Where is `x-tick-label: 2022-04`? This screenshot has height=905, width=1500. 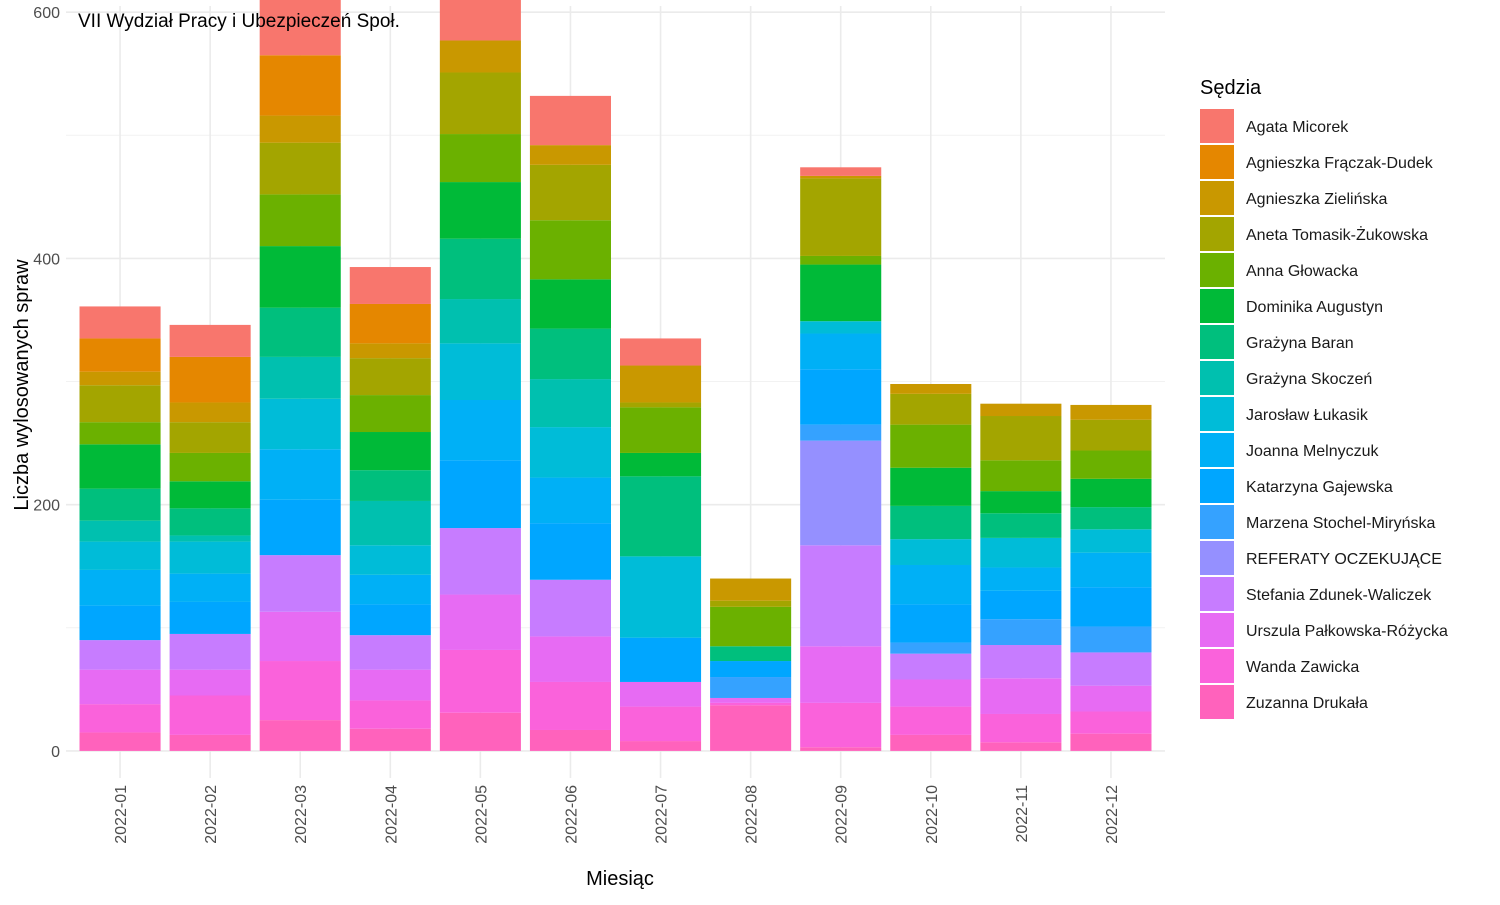
x-tick-label: 2022-04 is located at coordinates (391, 814).